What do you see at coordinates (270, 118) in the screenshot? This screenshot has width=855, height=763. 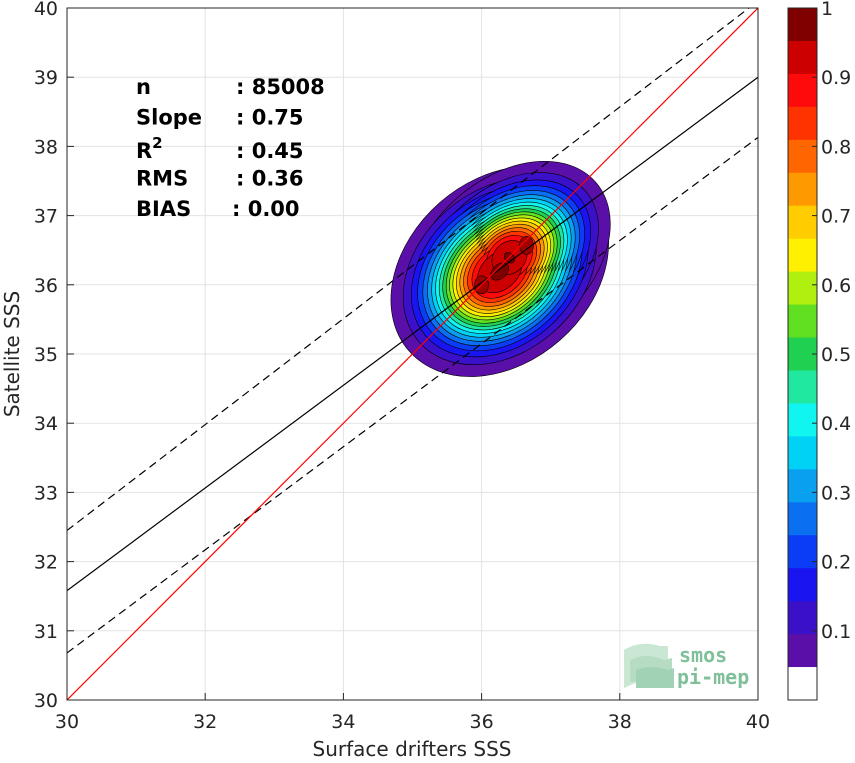 I see `stat-value: : 0.75` at bounding box center [270, 118].